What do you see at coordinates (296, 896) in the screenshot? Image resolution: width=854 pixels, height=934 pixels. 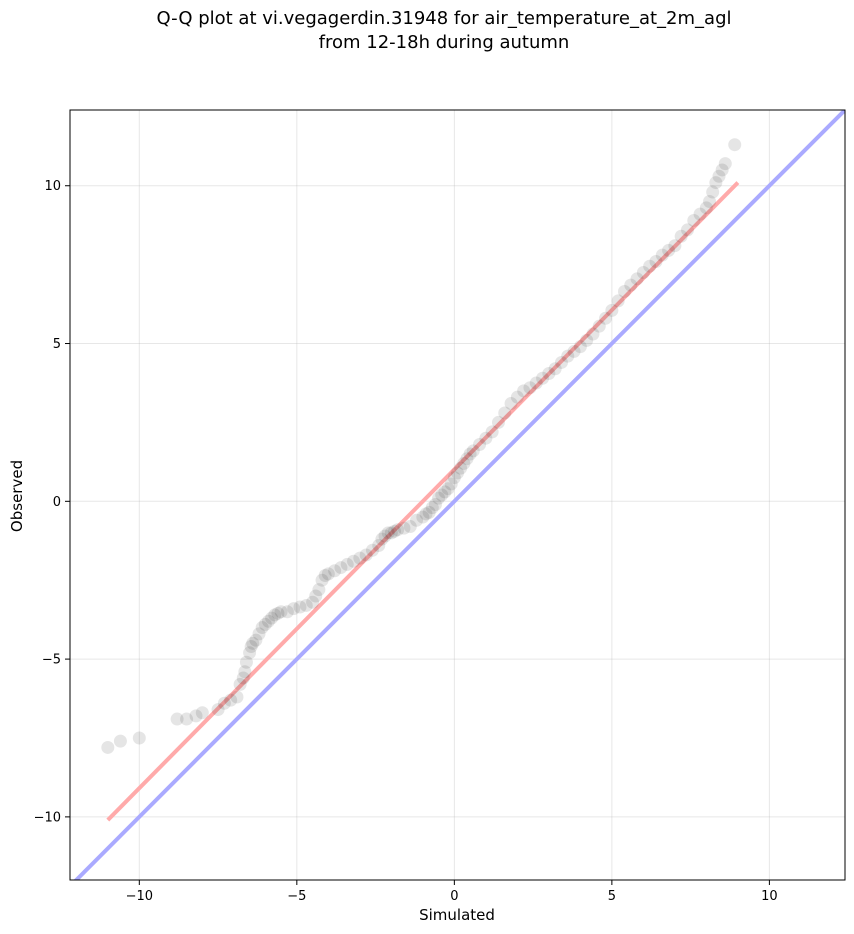 I see `x-tick-label: −5` at bounding box center [296, 896].